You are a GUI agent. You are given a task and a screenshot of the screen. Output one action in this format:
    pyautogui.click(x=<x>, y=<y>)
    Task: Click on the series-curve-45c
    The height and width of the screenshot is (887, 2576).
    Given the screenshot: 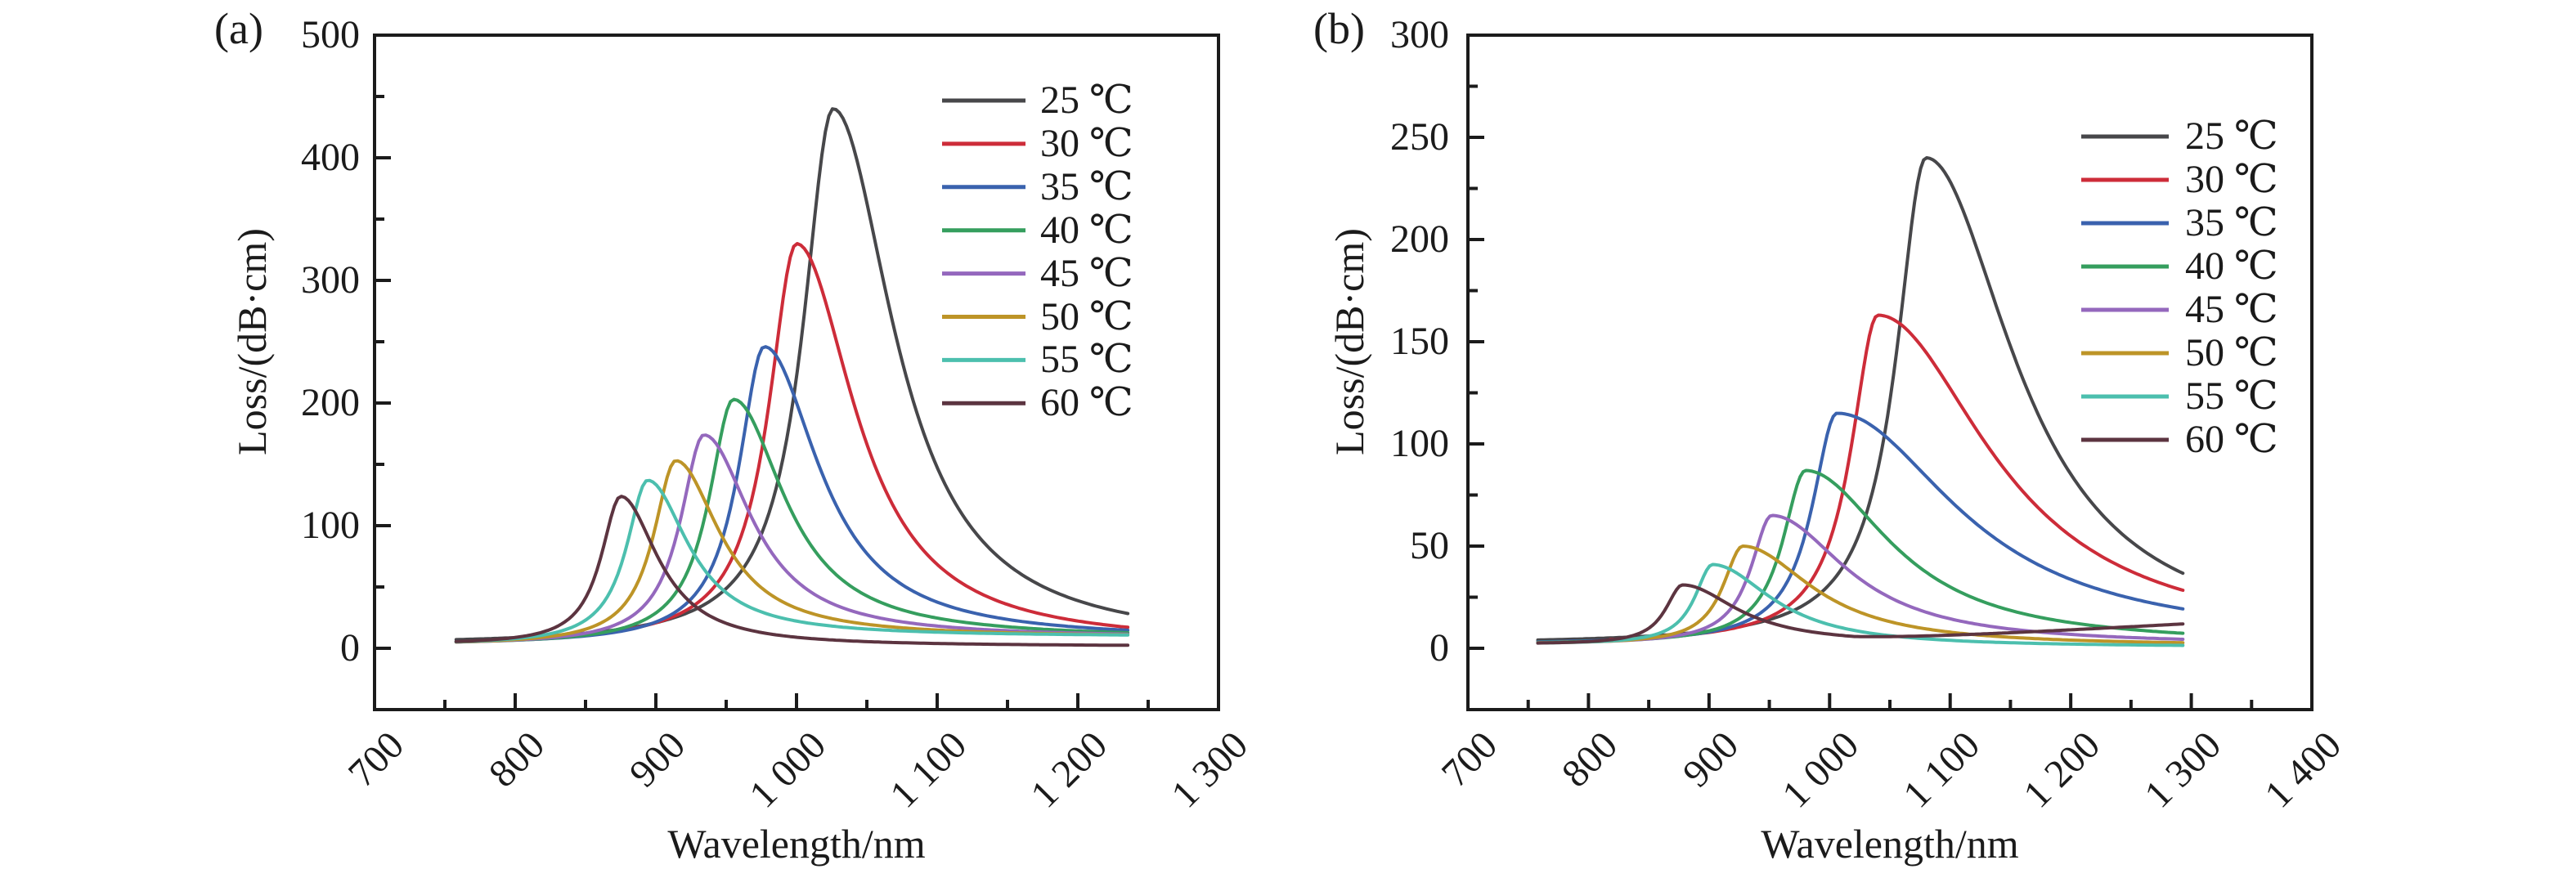 What is the action you would take?
    pyautogui.click(x=792, y=538)
    